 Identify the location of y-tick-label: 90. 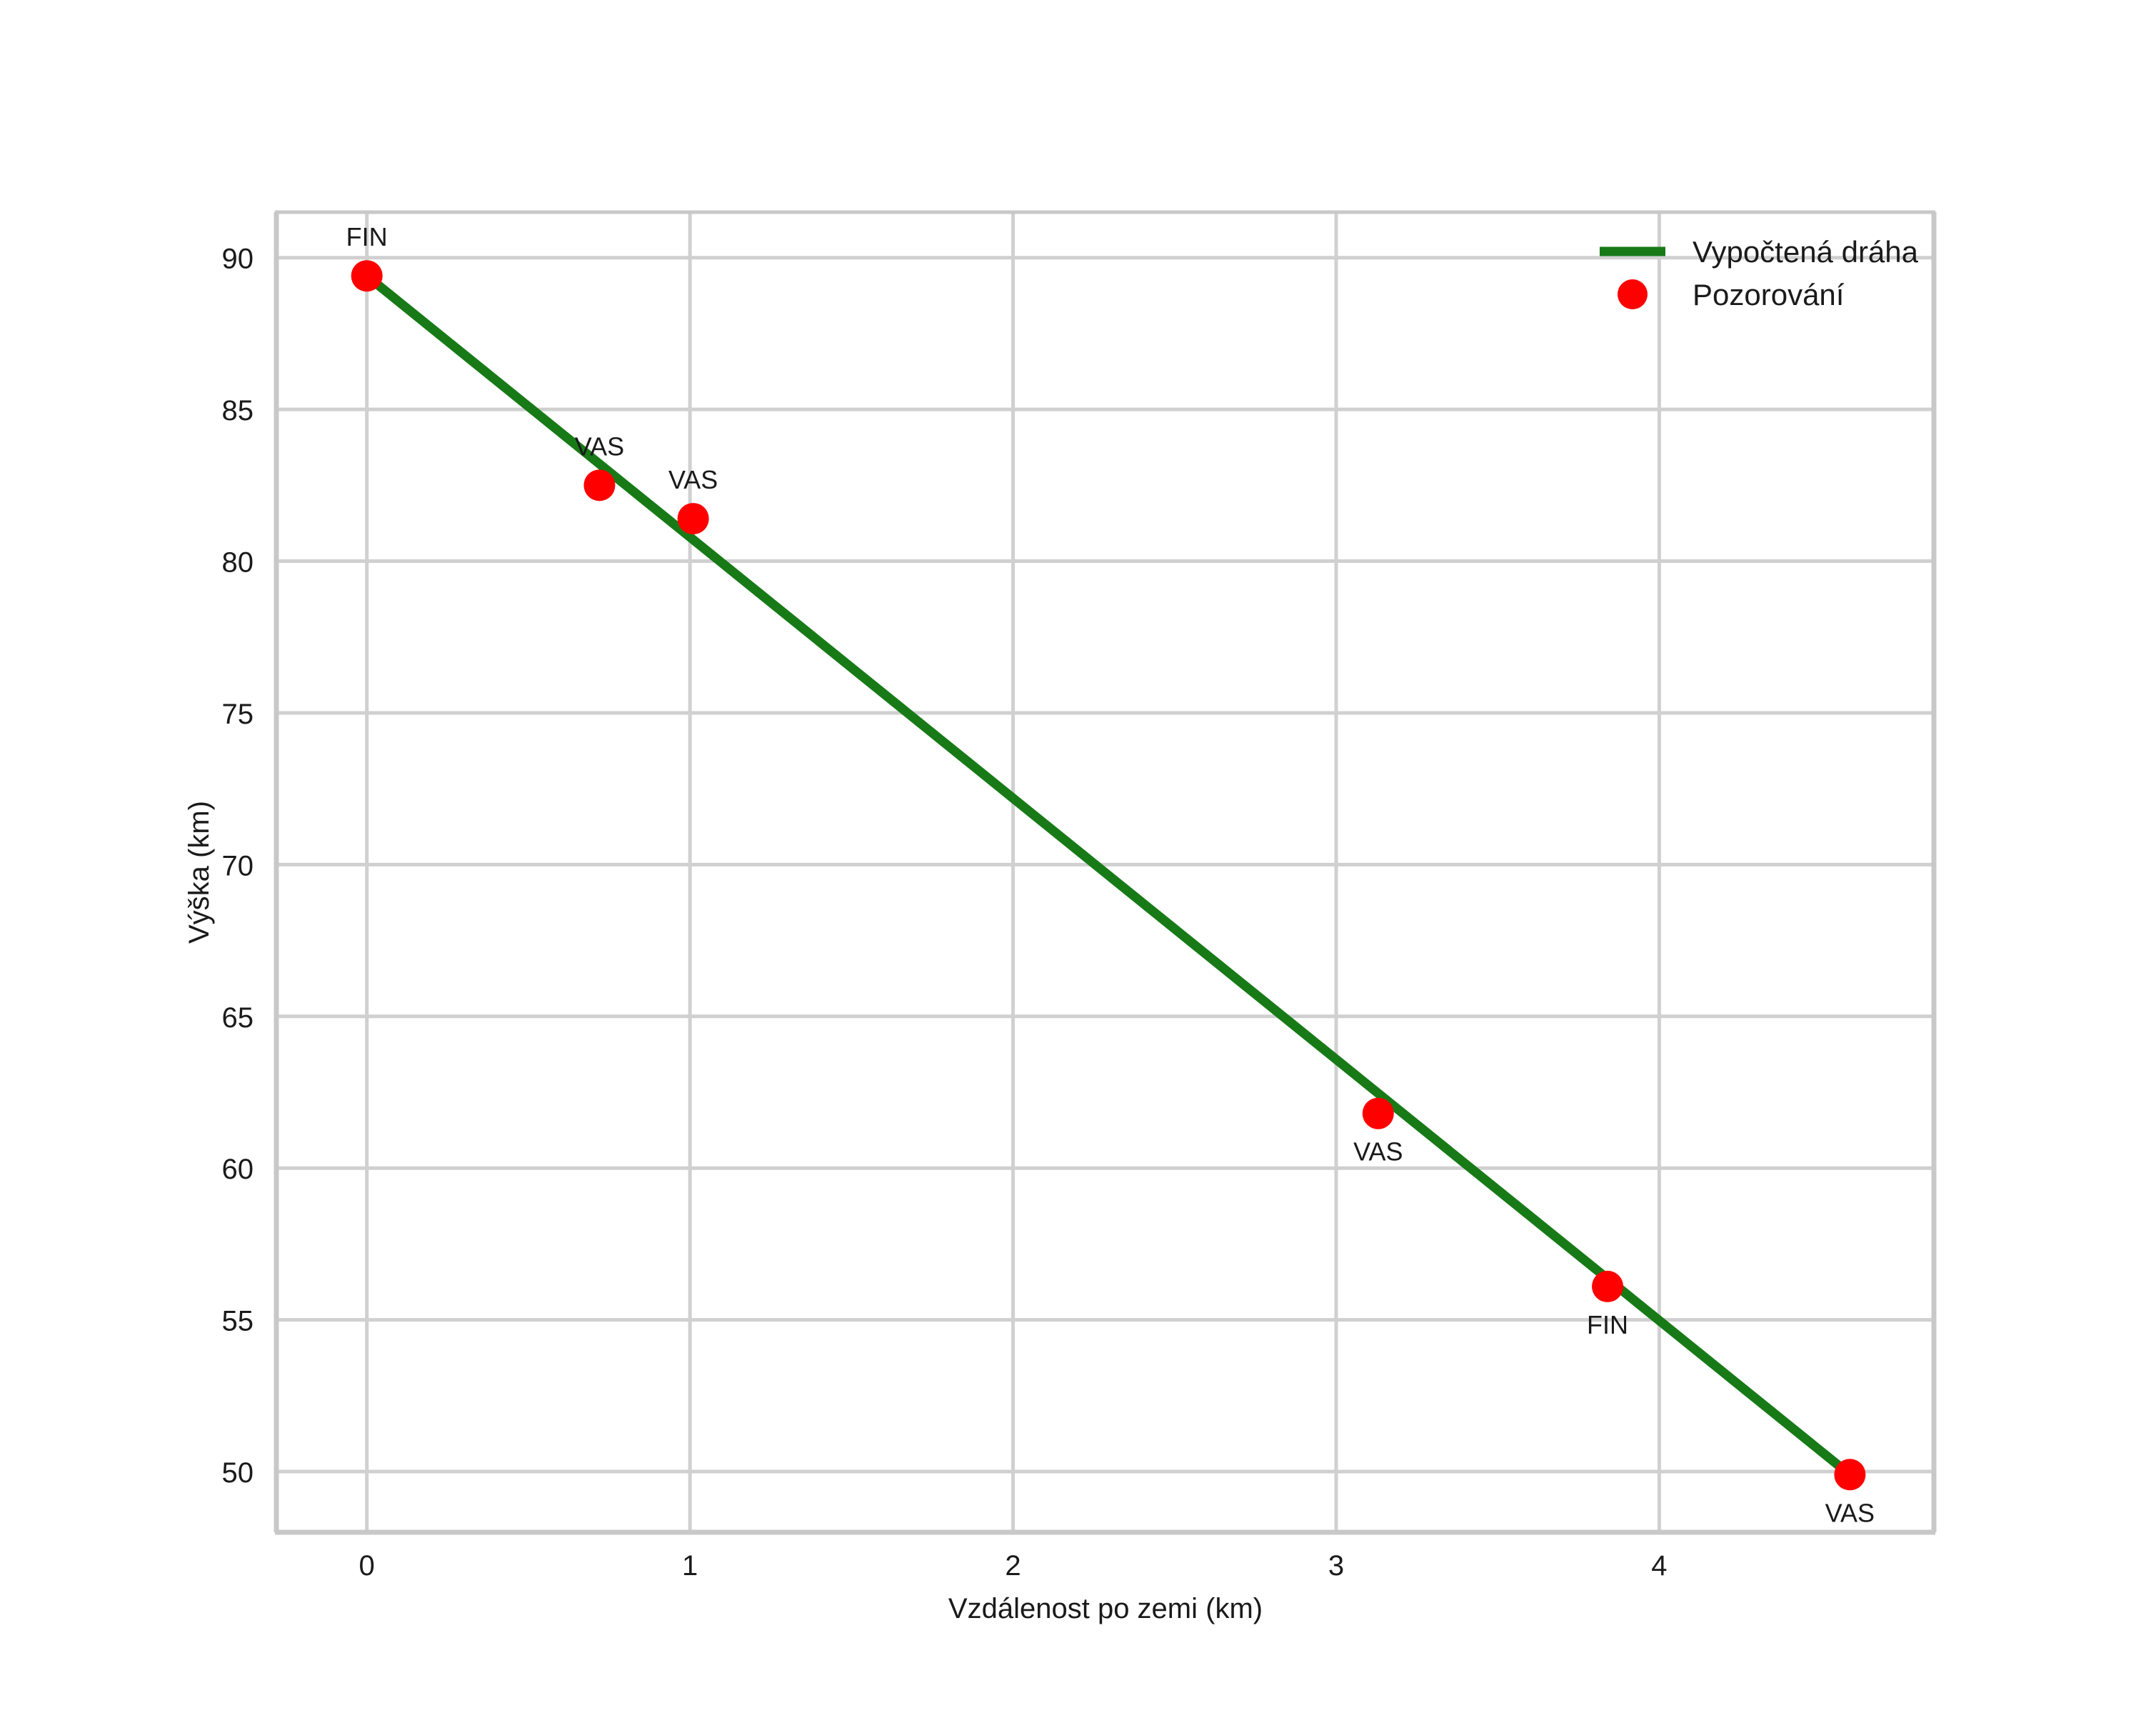
(238, 259).